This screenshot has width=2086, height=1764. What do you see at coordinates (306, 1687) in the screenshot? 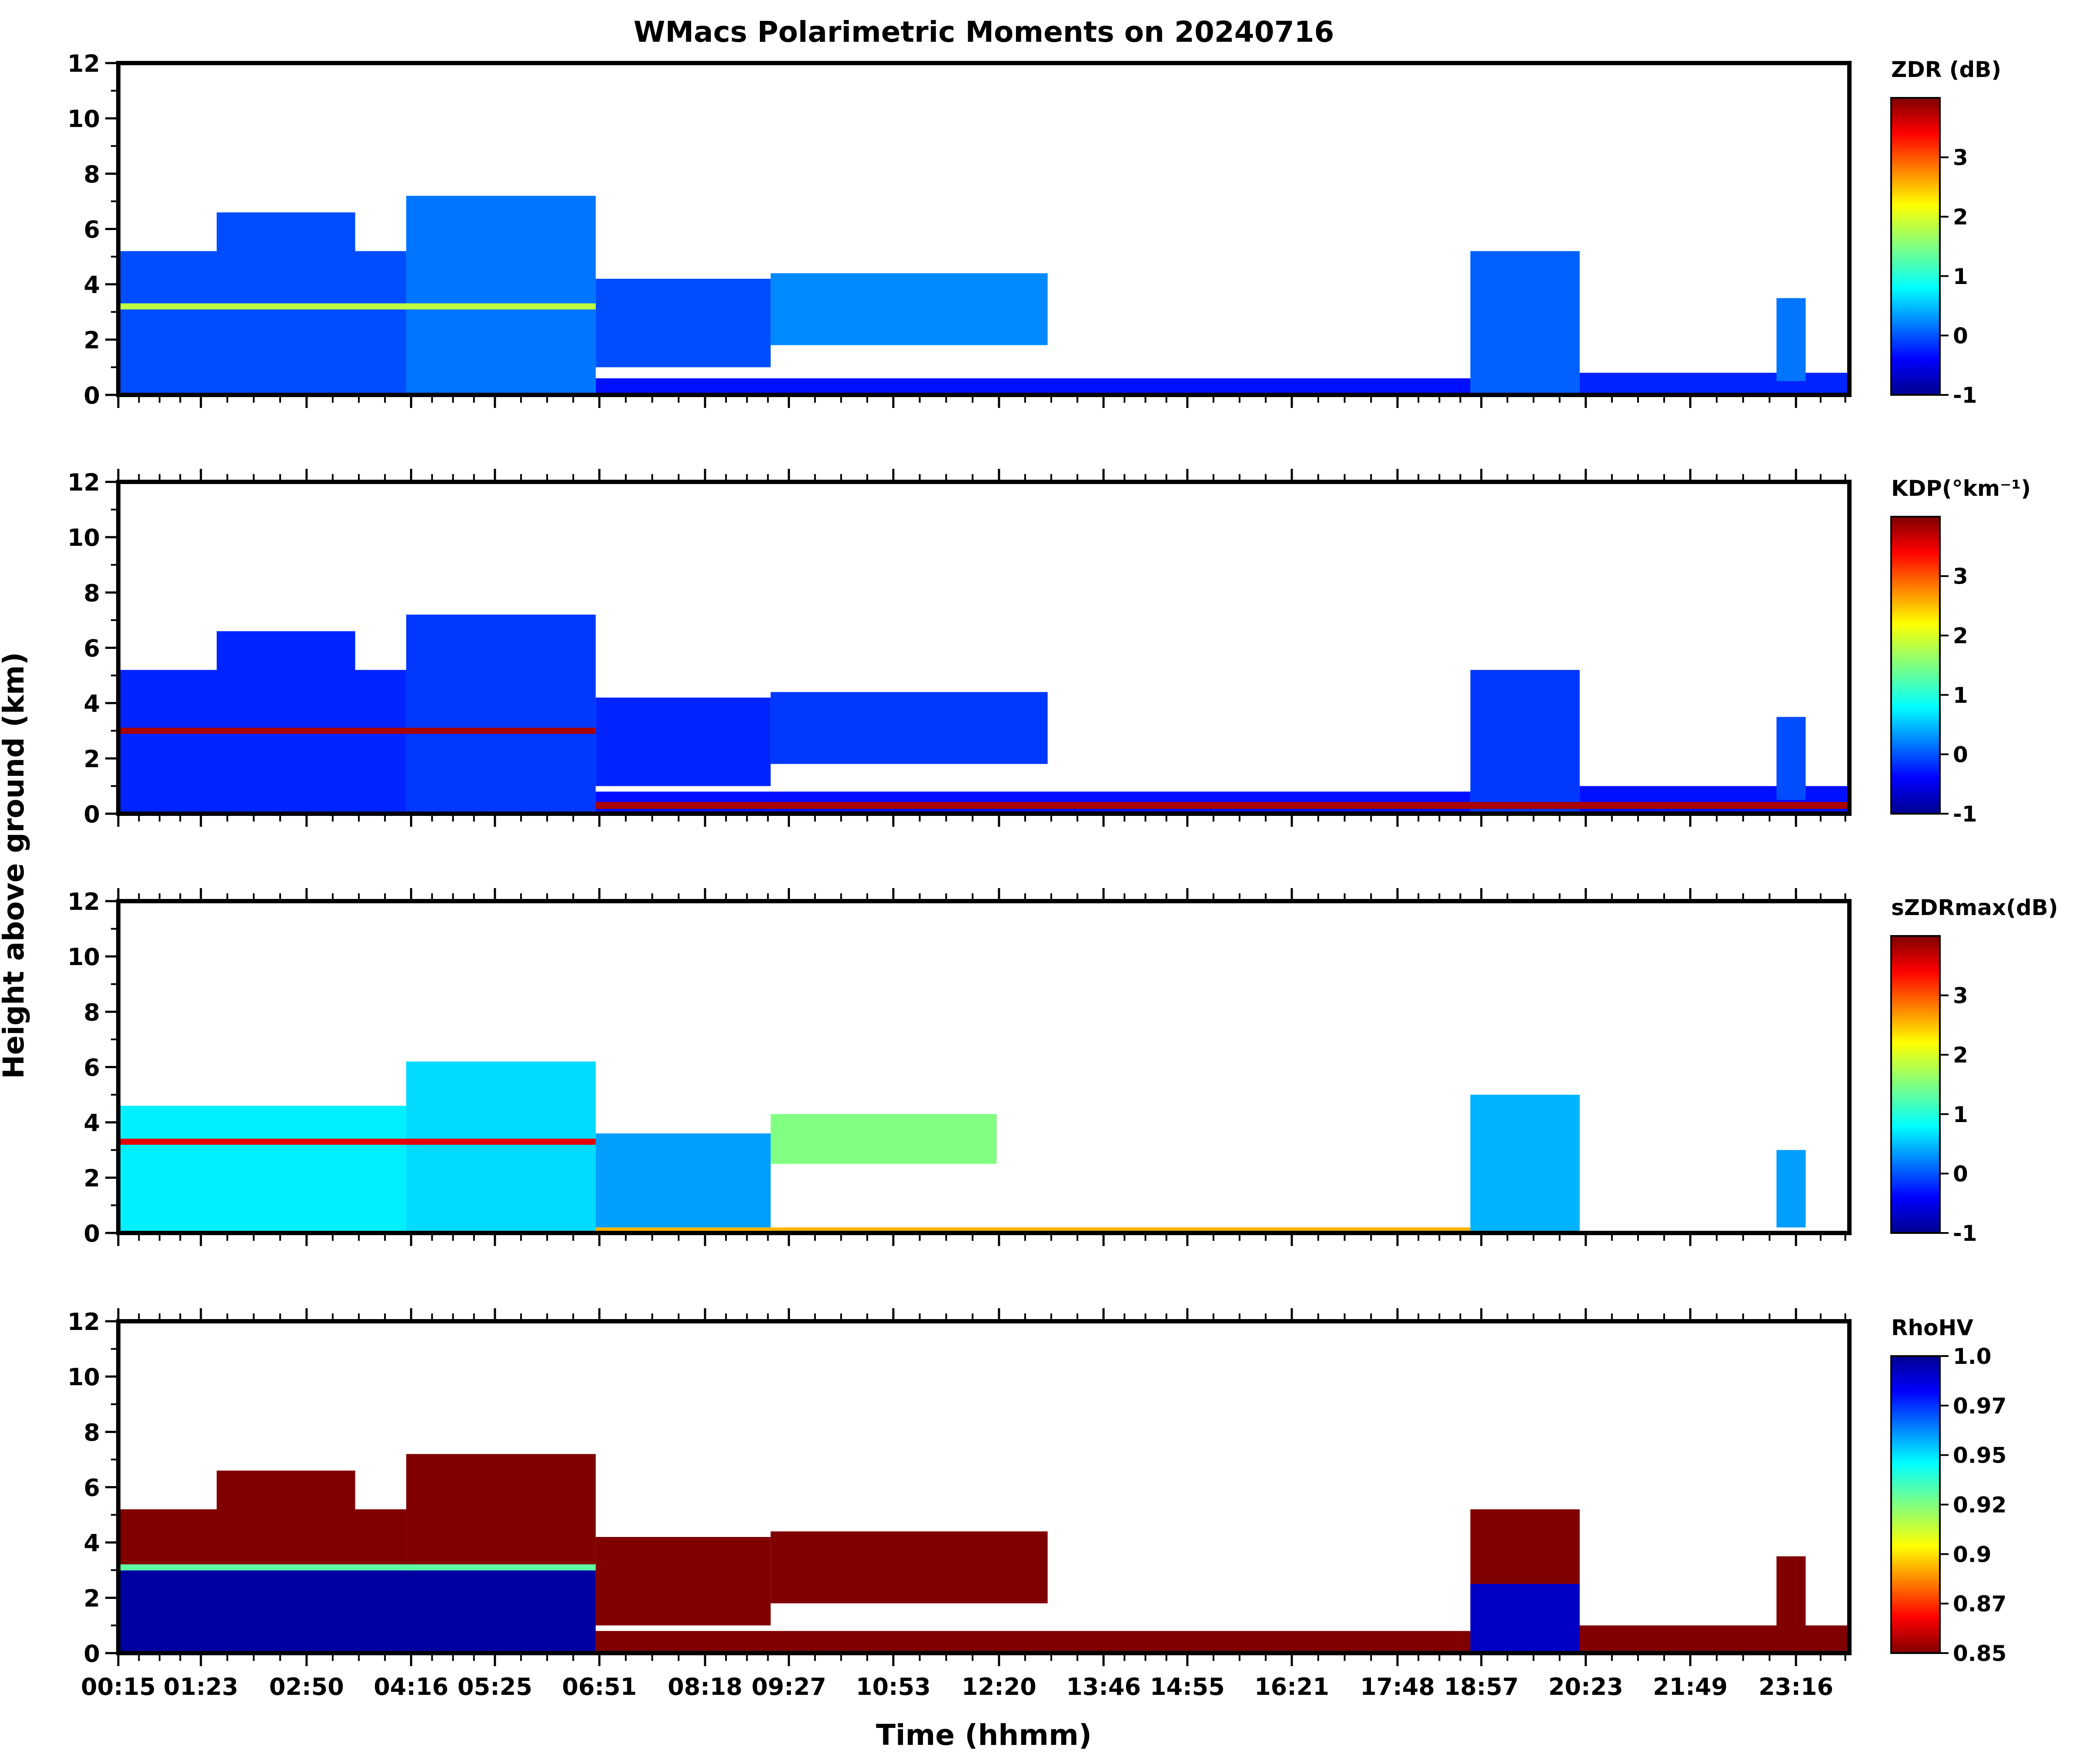
I see `x-tick-label: 02:50` at bounding box center [306, 1687].